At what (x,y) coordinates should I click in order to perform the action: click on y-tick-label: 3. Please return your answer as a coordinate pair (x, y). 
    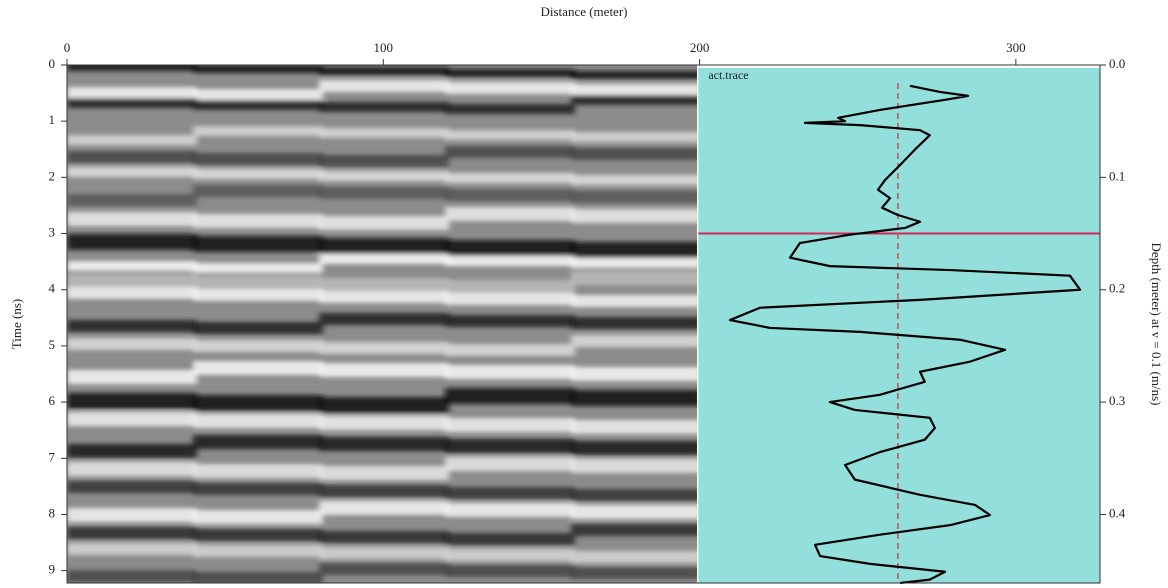
    Looking at the image, I should click on (52, 232).